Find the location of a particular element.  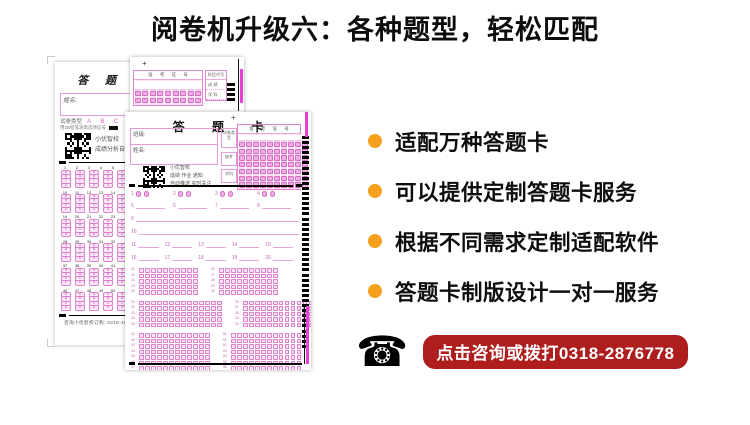

blank-item: 7 is located at coordinates (236, 206).